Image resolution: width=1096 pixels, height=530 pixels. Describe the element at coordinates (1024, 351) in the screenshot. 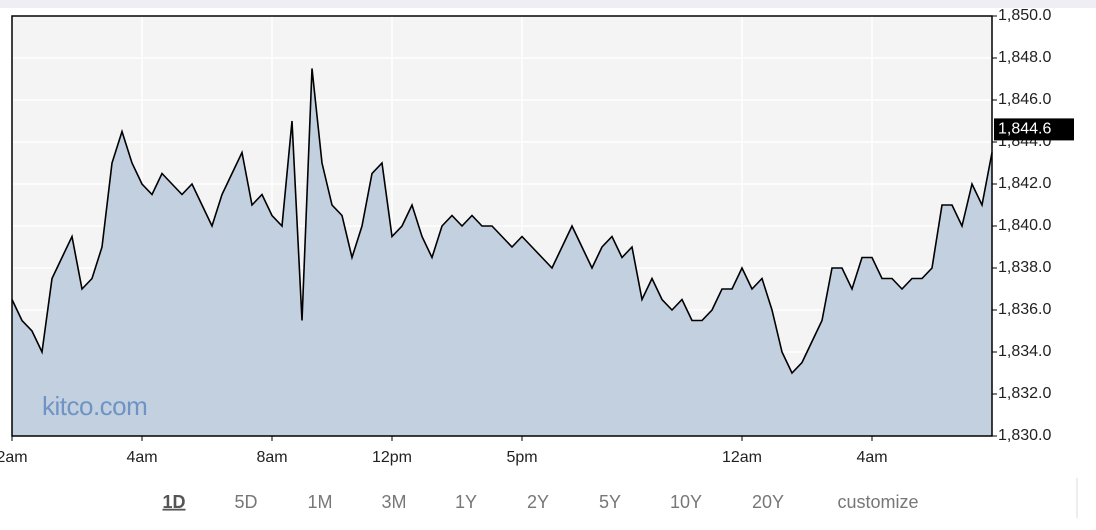

I see `y-tick-label: 1,834.0` at that location.